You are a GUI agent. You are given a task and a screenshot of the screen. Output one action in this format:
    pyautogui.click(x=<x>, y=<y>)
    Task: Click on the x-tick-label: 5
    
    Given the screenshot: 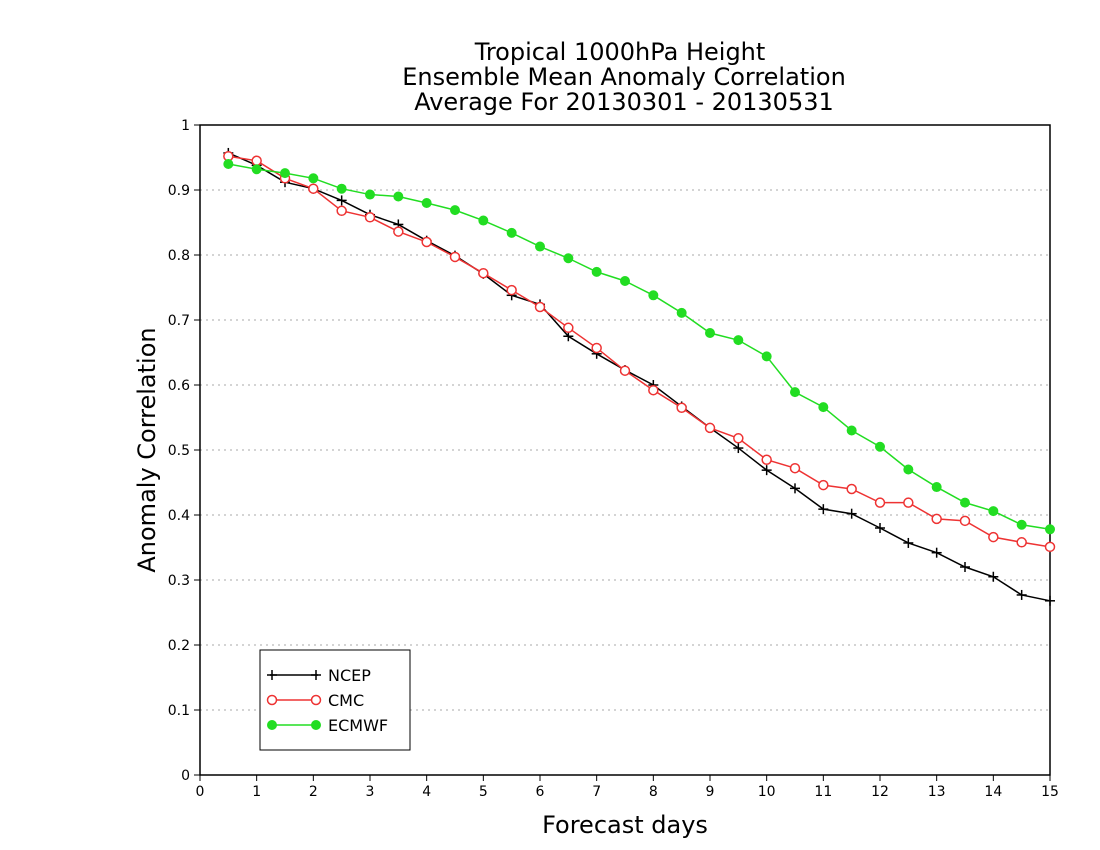 What is the action you would take?
    pyautogui.click(x=483, y=792)
    